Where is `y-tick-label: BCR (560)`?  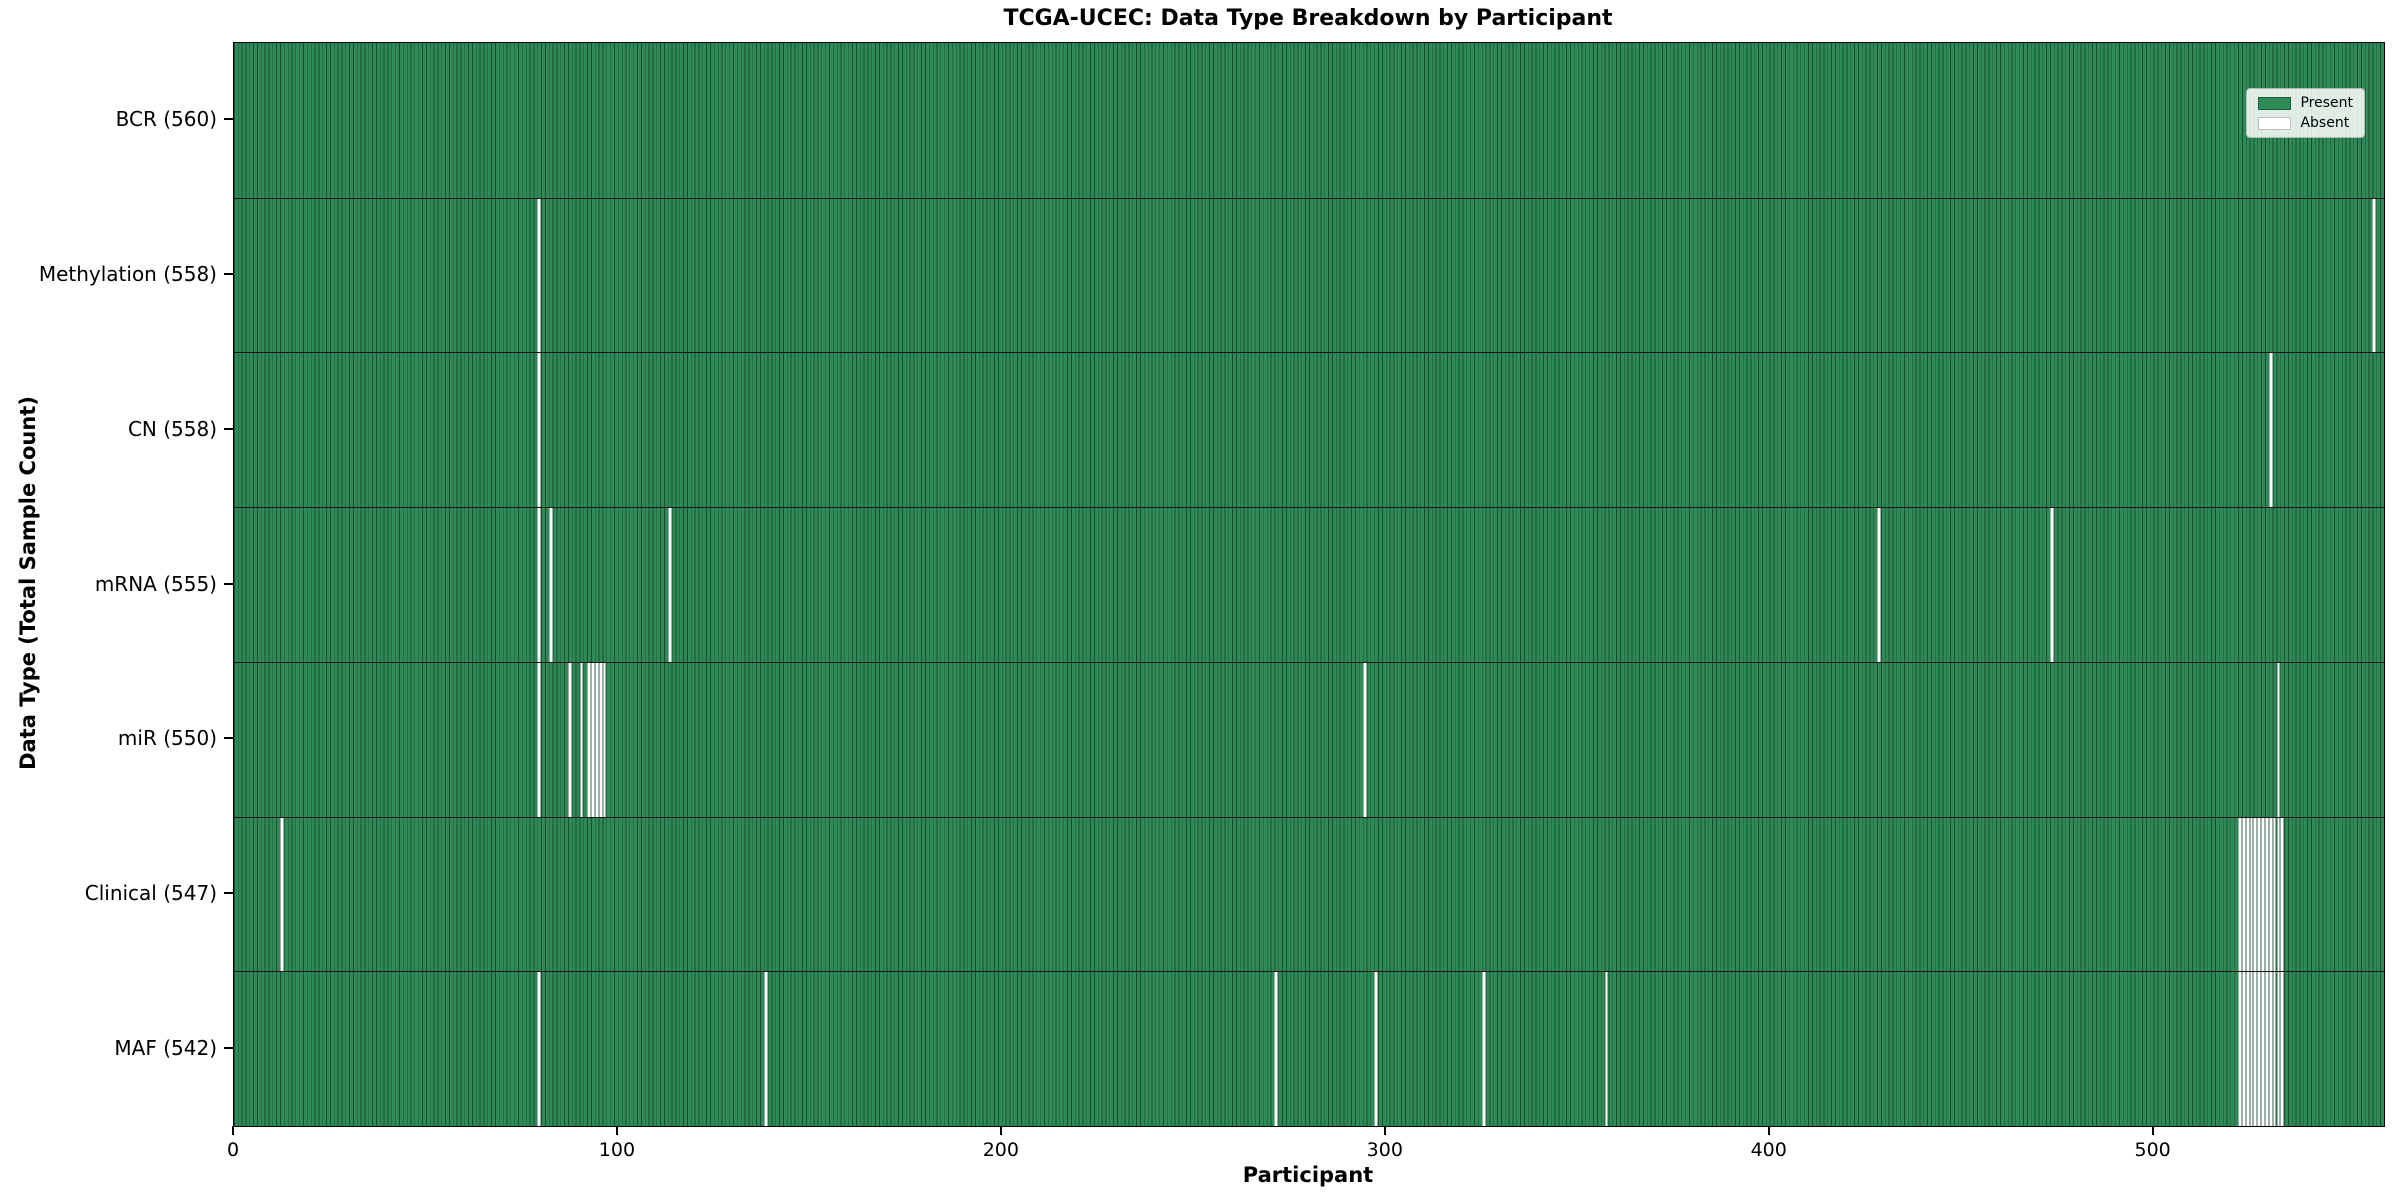 y-tick-label: BCR (560) is located at coordinates (166, 119).